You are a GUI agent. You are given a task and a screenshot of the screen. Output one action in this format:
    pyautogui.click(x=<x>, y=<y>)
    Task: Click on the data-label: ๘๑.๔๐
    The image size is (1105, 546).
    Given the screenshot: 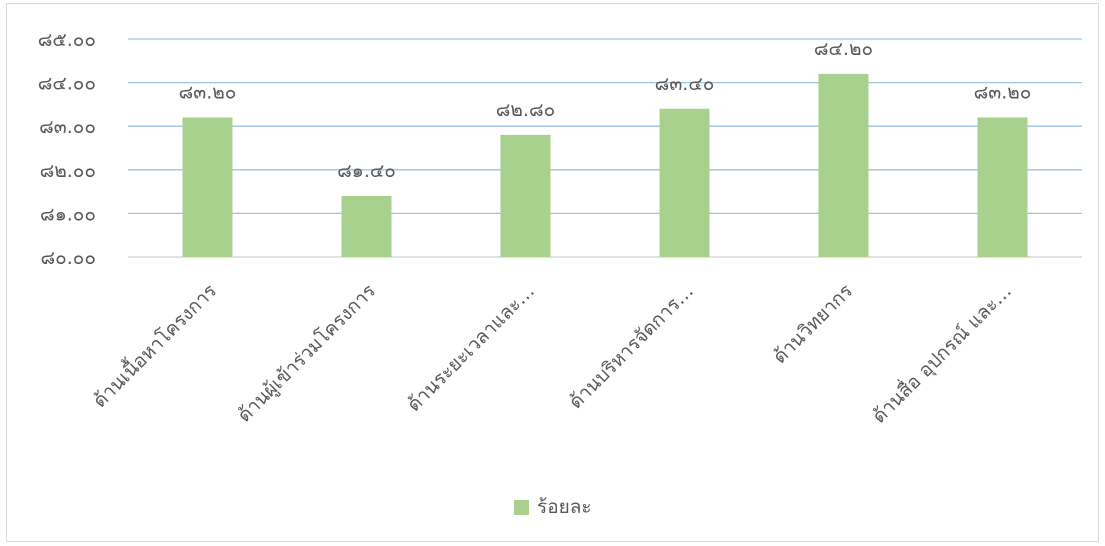 What is the action you would take?
    pyautogui.click(x=366, y=171)
    